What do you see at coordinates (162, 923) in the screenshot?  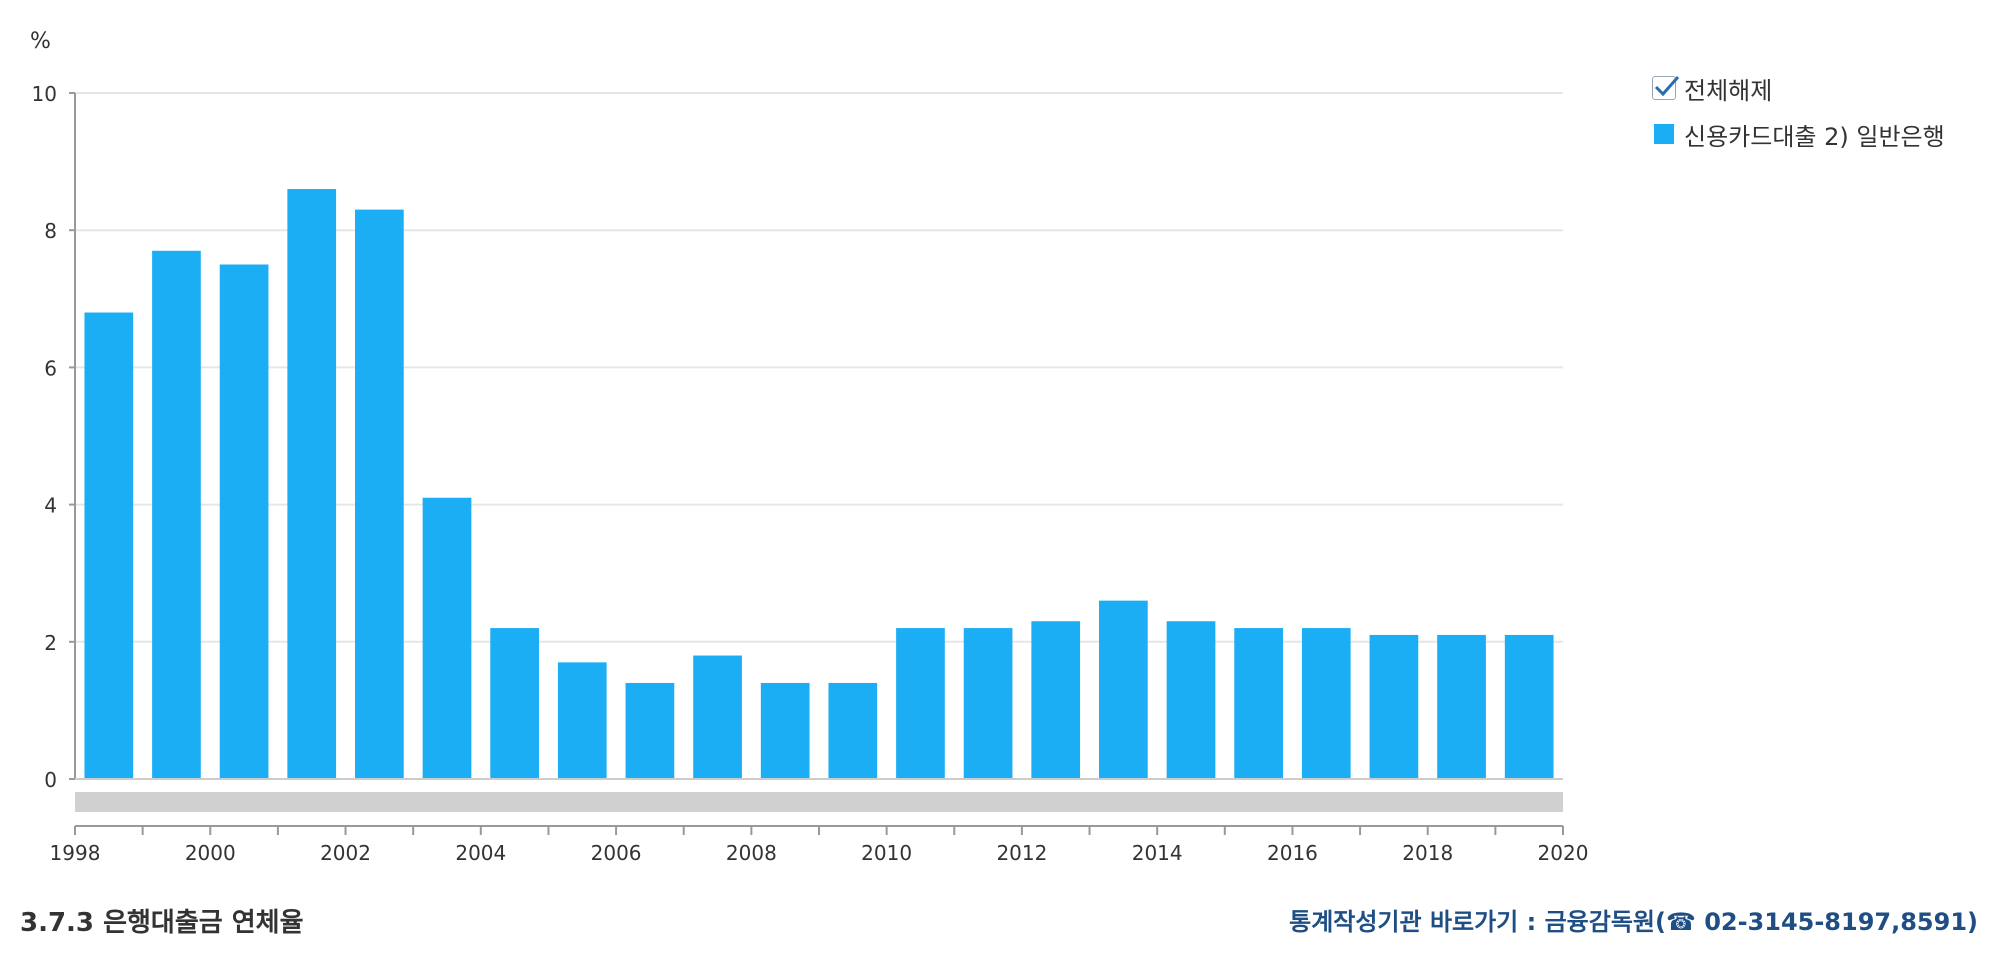 I see `chart-title: 3.7.3 은행대출금 연체율` at bounding box center [162, 923].